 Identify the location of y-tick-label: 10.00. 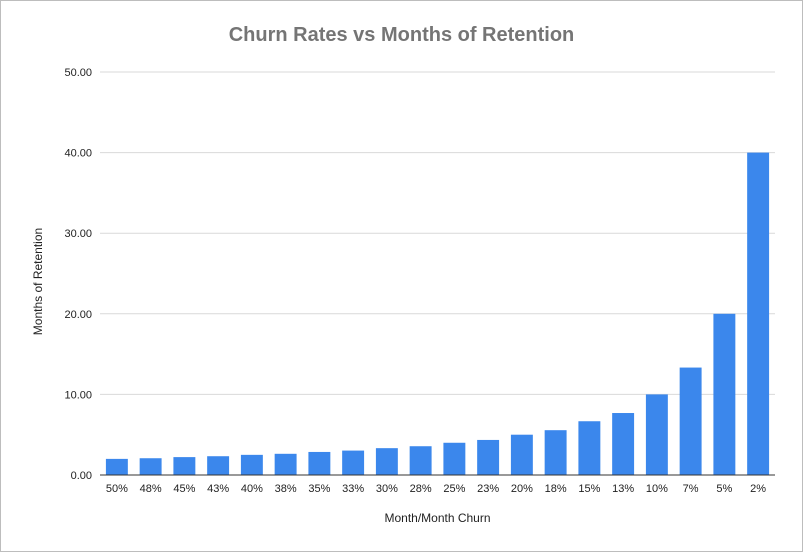
(78, 395).